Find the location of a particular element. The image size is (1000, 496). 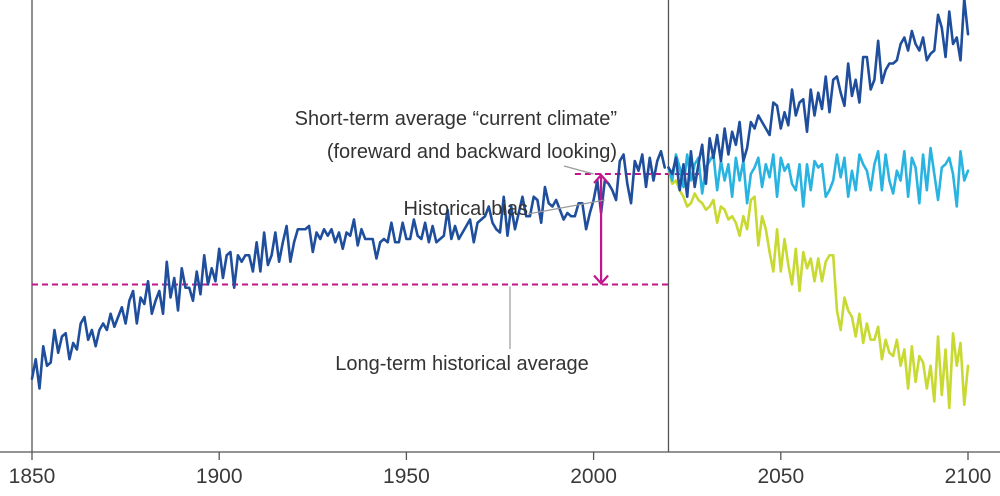

point-historical-1947 is located at coordinates (395, 242).